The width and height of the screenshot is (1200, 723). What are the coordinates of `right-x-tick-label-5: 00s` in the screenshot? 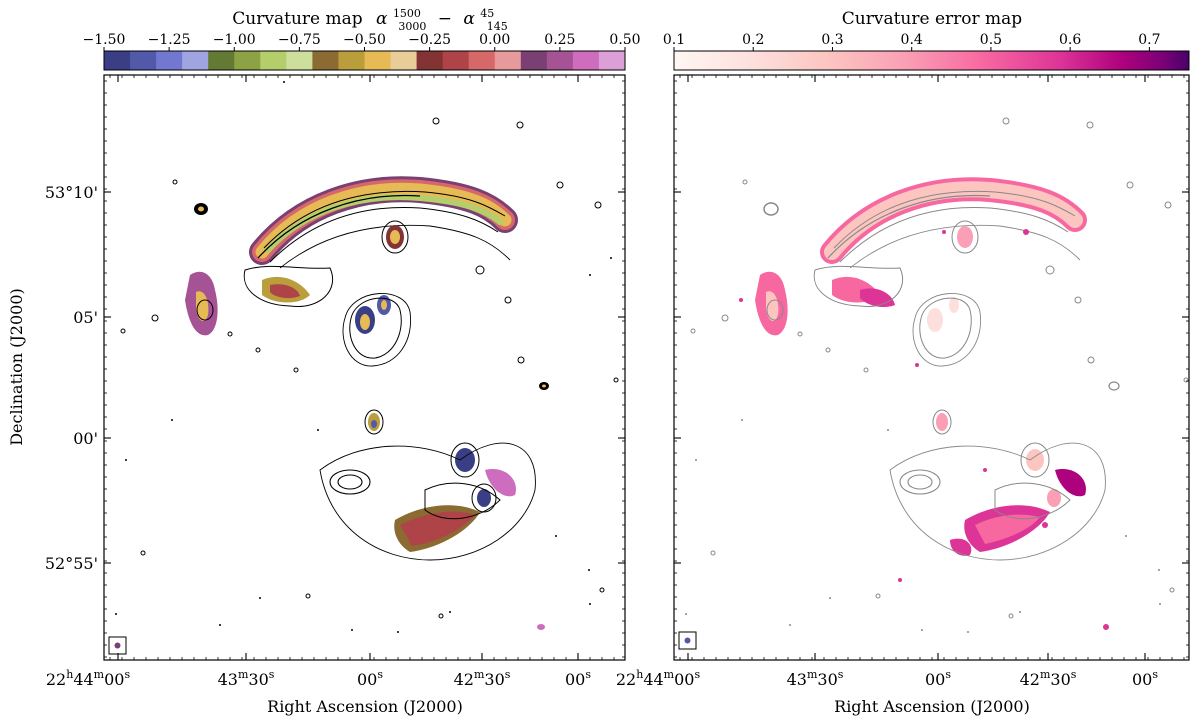 It's located at (1145, 678).